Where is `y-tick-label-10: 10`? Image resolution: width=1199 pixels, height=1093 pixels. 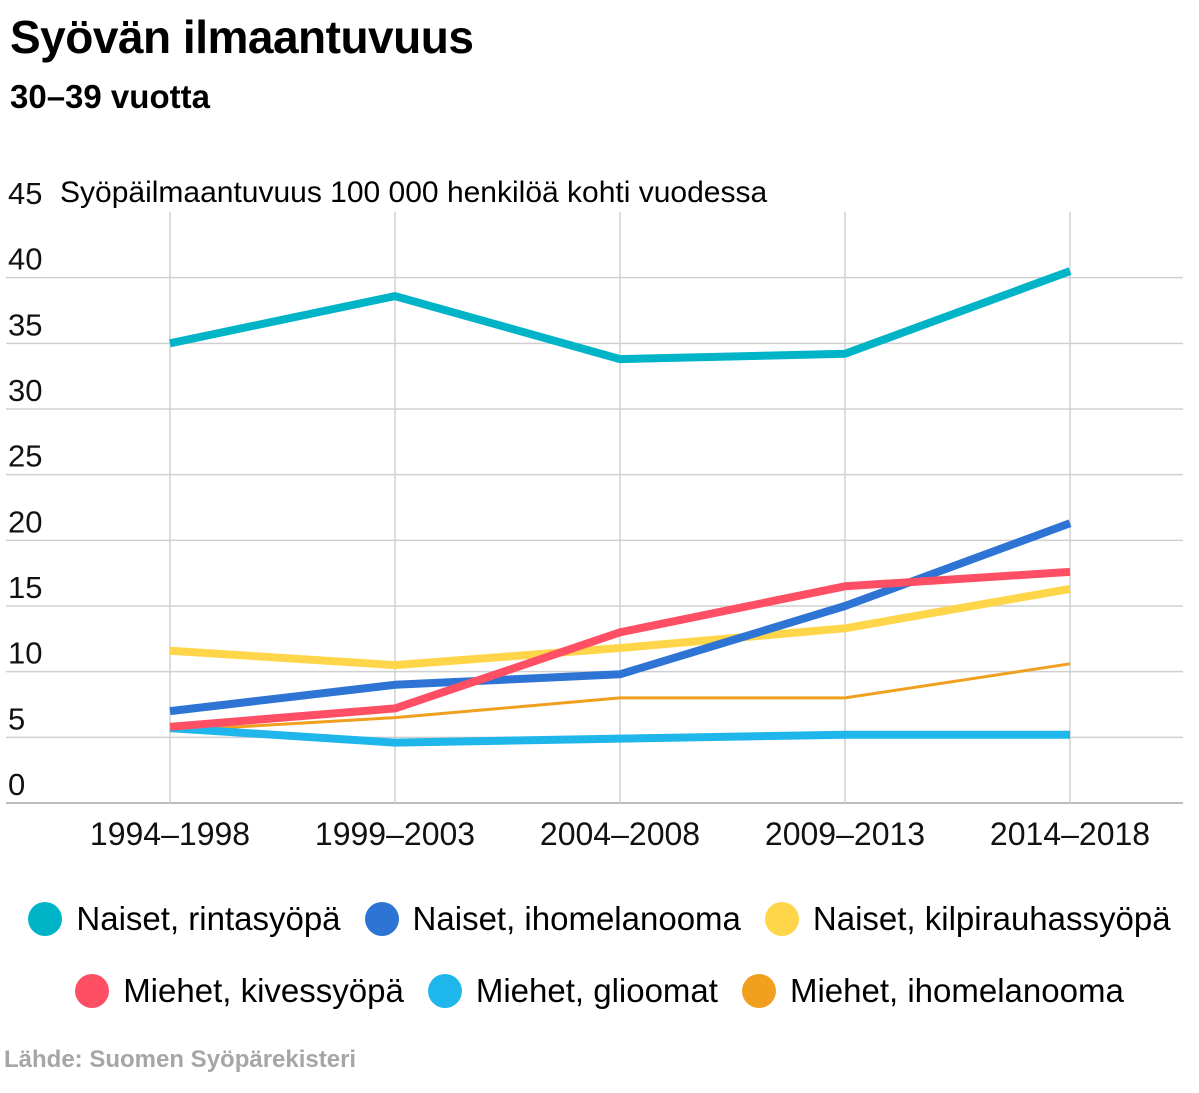 y-tick-label-10: 10 is located at coordinates (25, 653).